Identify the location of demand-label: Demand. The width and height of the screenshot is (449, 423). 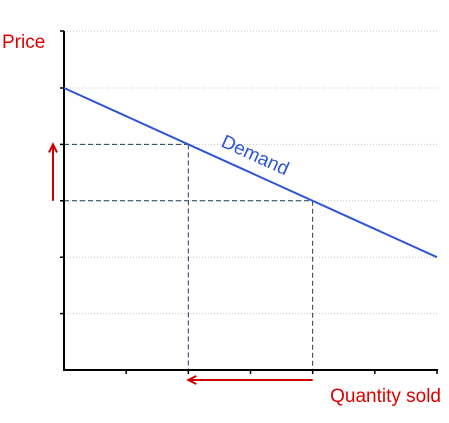
(255, 155).